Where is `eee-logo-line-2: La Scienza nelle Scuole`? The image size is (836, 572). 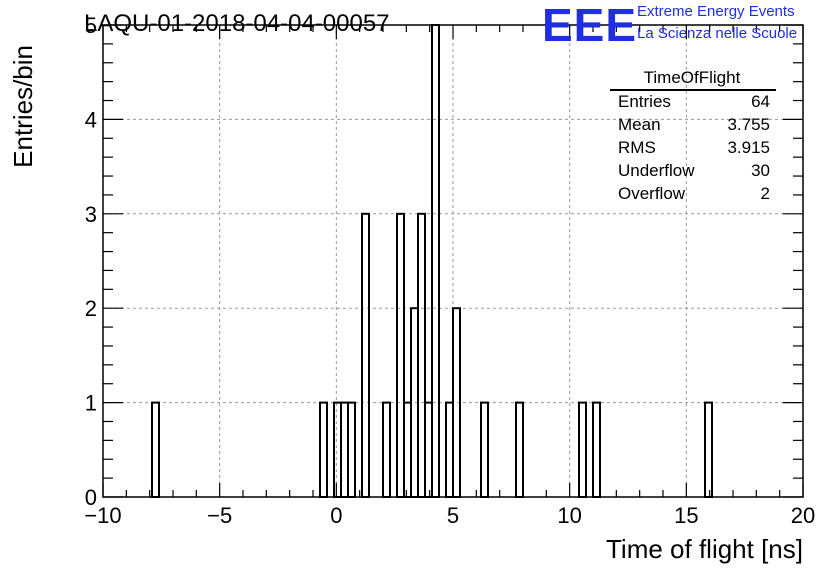
eee-logo-line-2: La Scienza nelle Scuole is located at coordinates (717, 33).